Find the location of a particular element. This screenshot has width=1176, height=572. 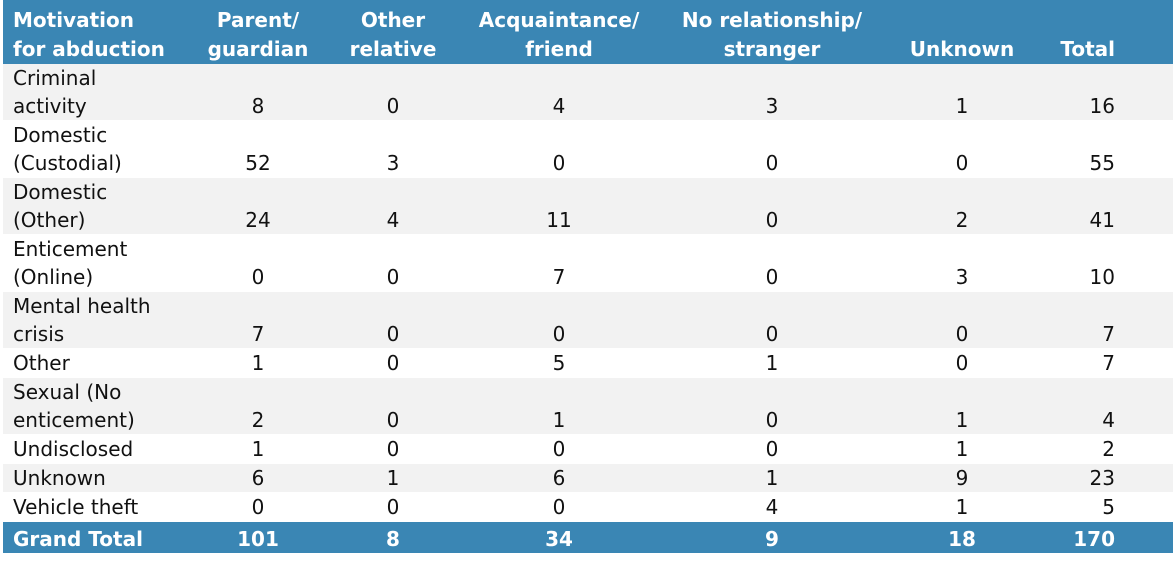

cell-line: activity is located at coordinates (50, 106).